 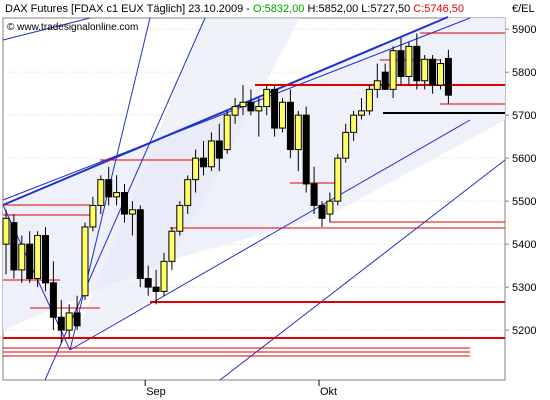 I want to click on y-tick-label: 5200, so click(x=524, y=331).